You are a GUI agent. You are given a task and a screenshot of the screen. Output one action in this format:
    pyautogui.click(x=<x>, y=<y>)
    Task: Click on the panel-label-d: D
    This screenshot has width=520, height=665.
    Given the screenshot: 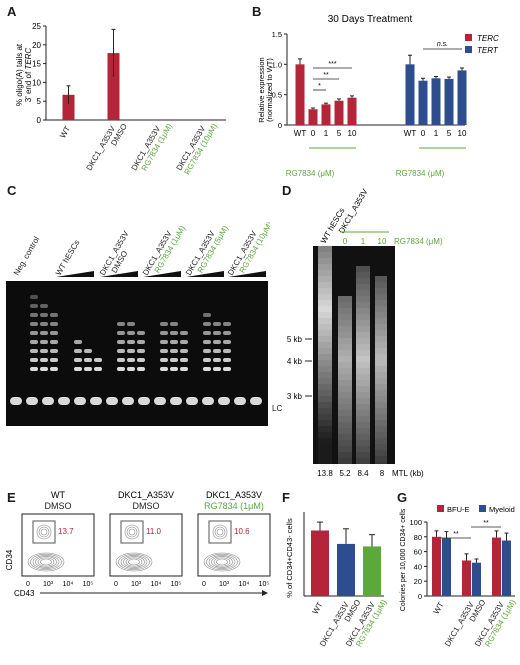 What is the action you would take?
    pyautogui.click(x=287, y=190)
    